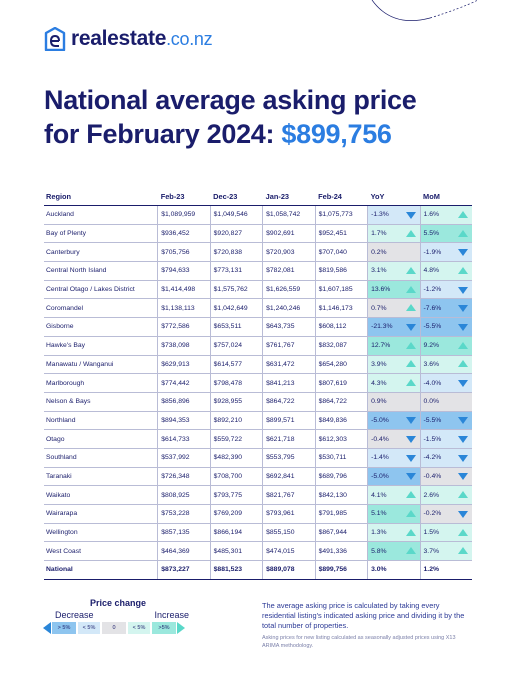 Image resolution: width=505 pixels, height=680 pixels. I want to click on mom-change-cell: 1.2%, so click(445, 570).